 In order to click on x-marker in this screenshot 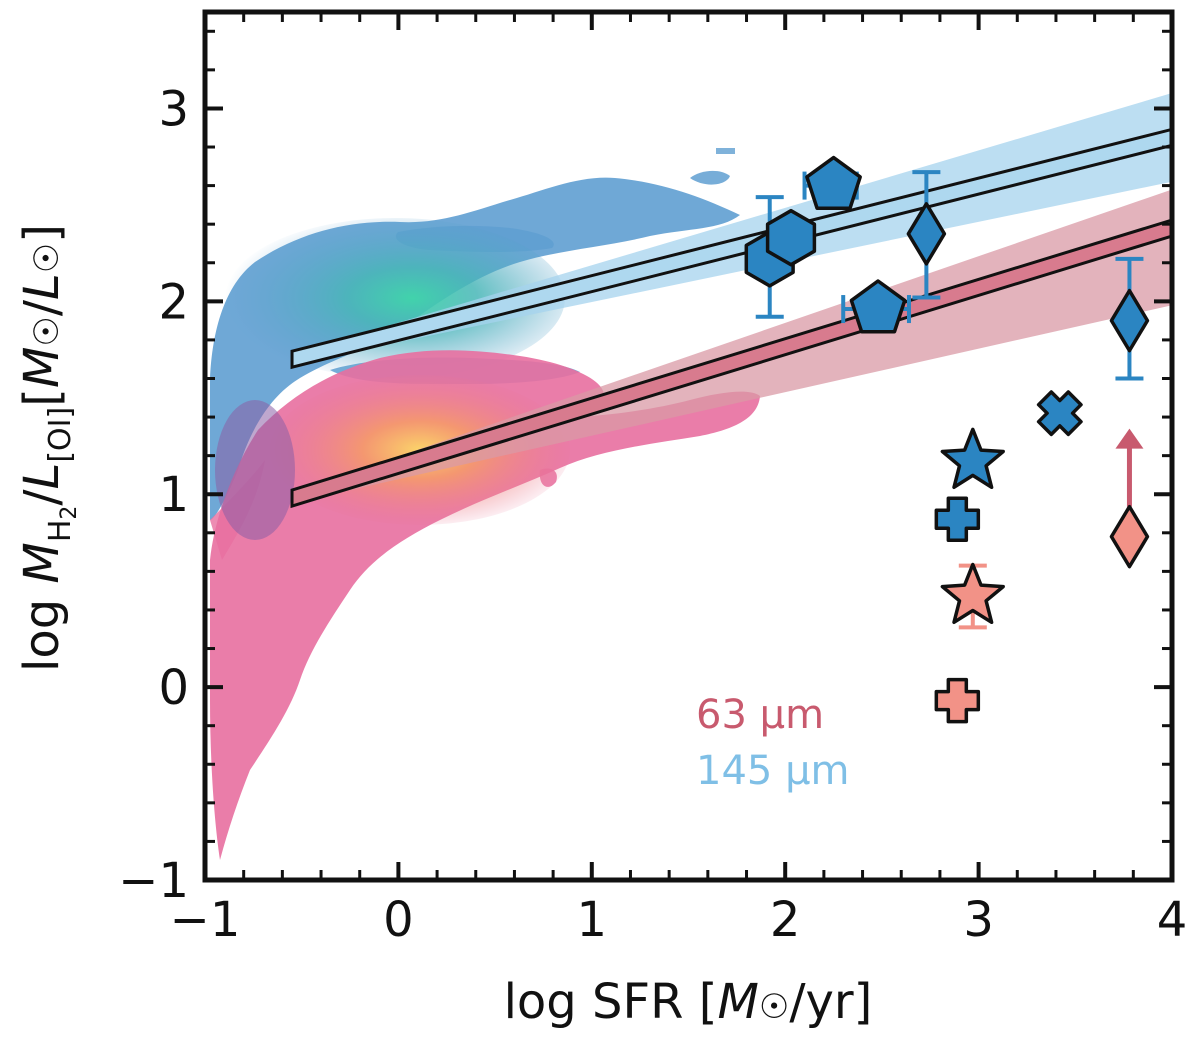, I will do `click(1059, 413)`.